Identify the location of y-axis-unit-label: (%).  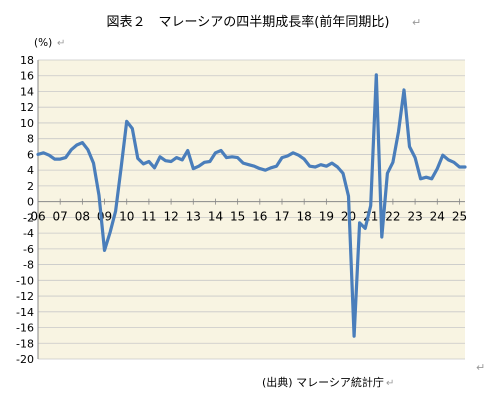
(43, 43).